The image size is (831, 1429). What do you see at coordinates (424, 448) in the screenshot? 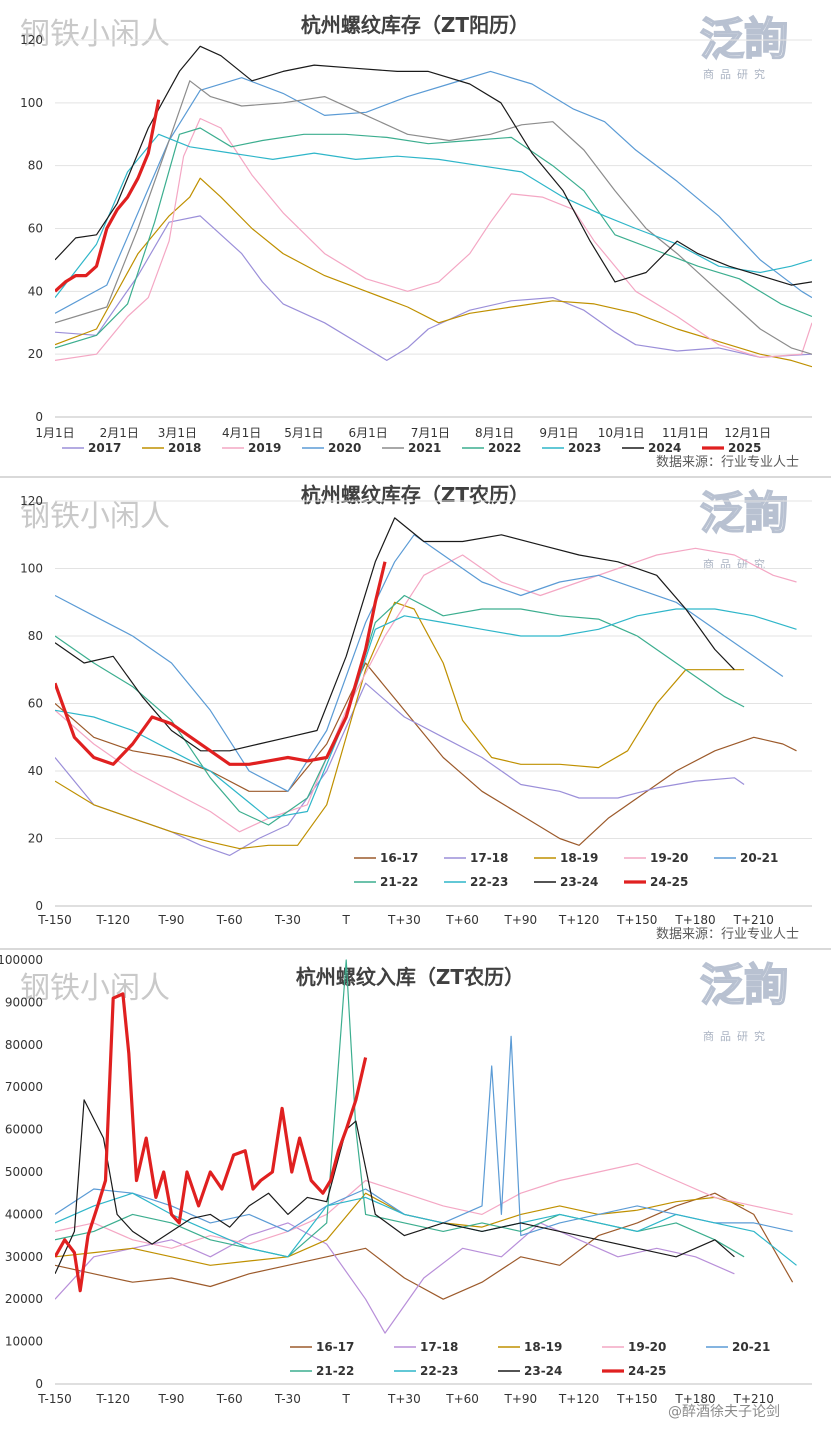
I see `legend-label: 2021` at bounding box center [424, 448].